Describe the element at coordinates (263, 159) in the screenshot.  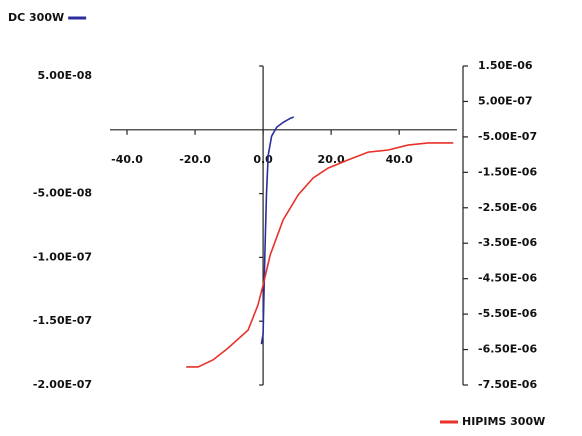
I see `x-tick-label: 0.0` at that location.